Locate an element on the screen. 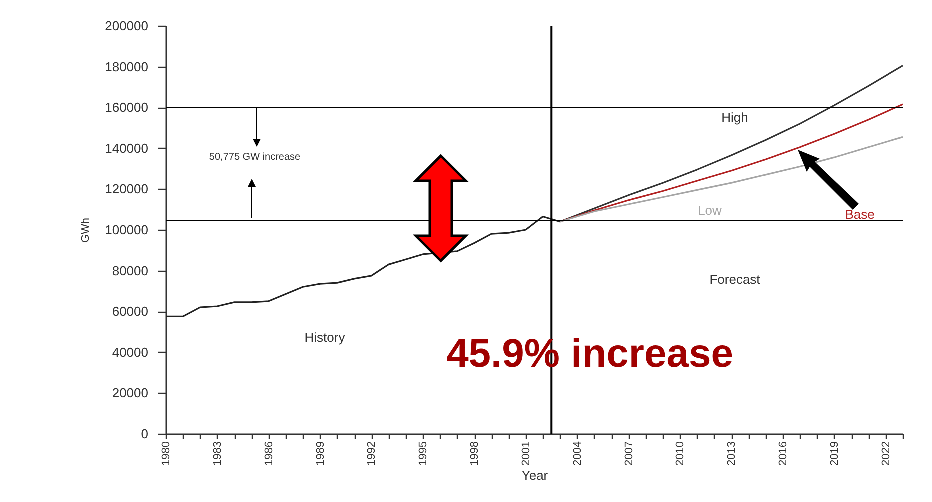 This screenshot has height=502, width=932. y-tick-label: 160000 is located at coordinates (126, 108).